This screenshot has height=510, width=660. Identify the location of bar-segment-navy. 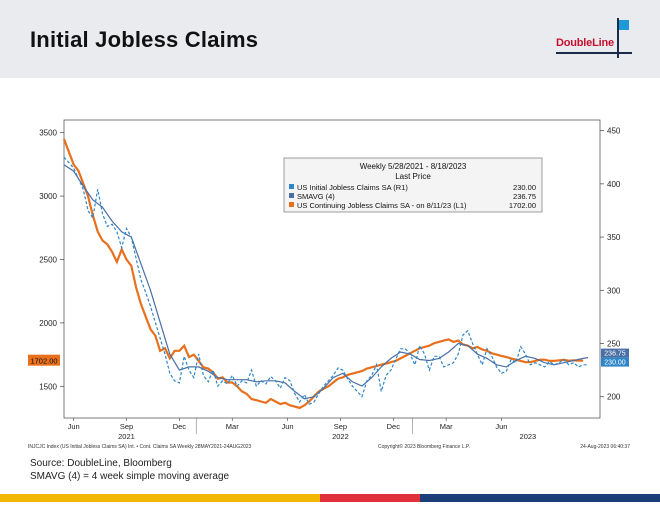
(540, 498).